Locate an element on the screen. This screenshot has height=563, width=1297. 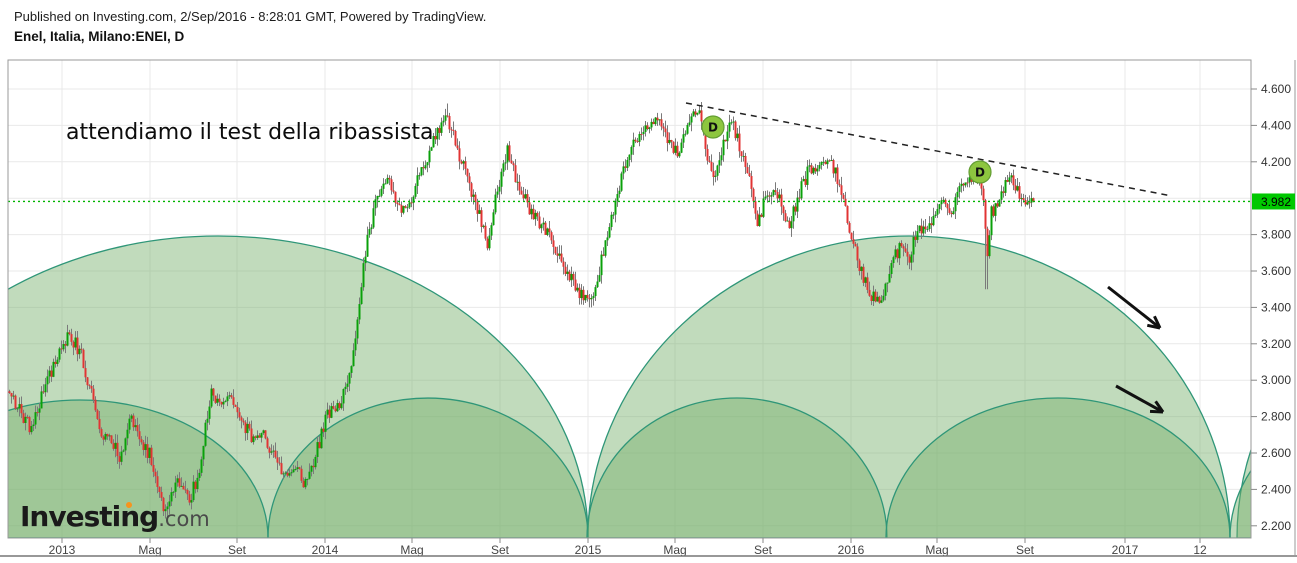
dividend-marker-2: D is located at coordinates (980, 172).